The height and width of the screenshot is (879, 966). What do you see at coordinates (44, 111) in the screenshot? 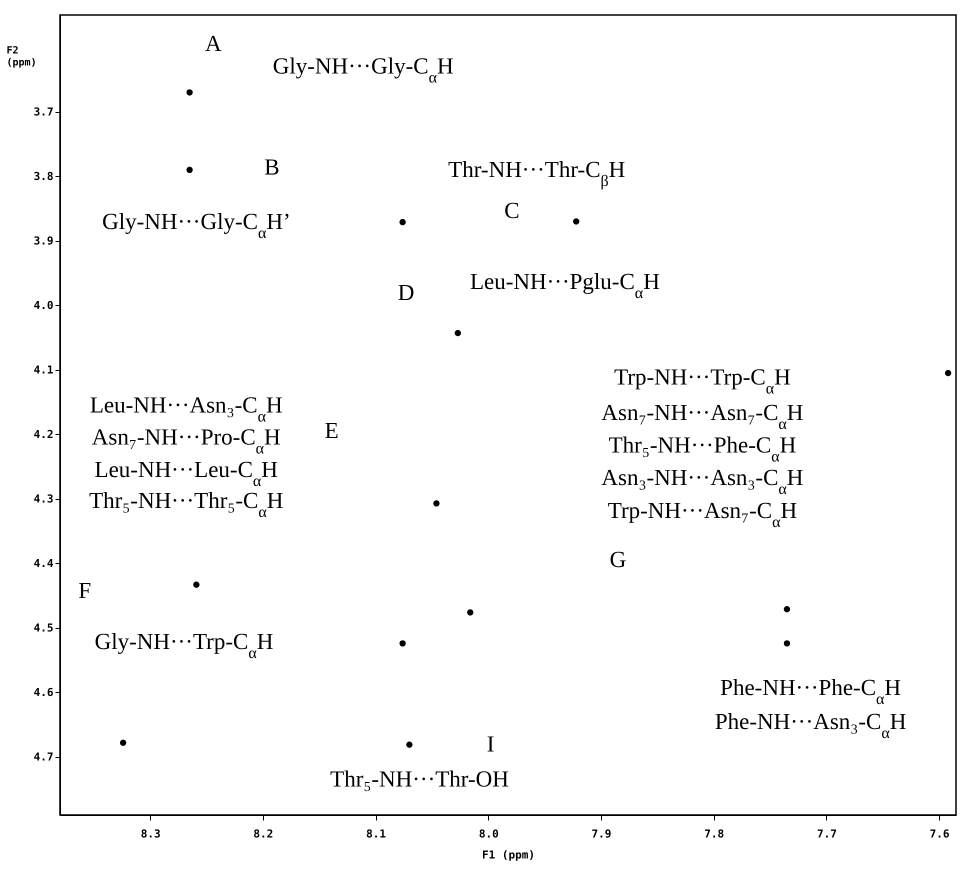
I see `y-tick-label: 3.7` at bounding box center [44, 111].